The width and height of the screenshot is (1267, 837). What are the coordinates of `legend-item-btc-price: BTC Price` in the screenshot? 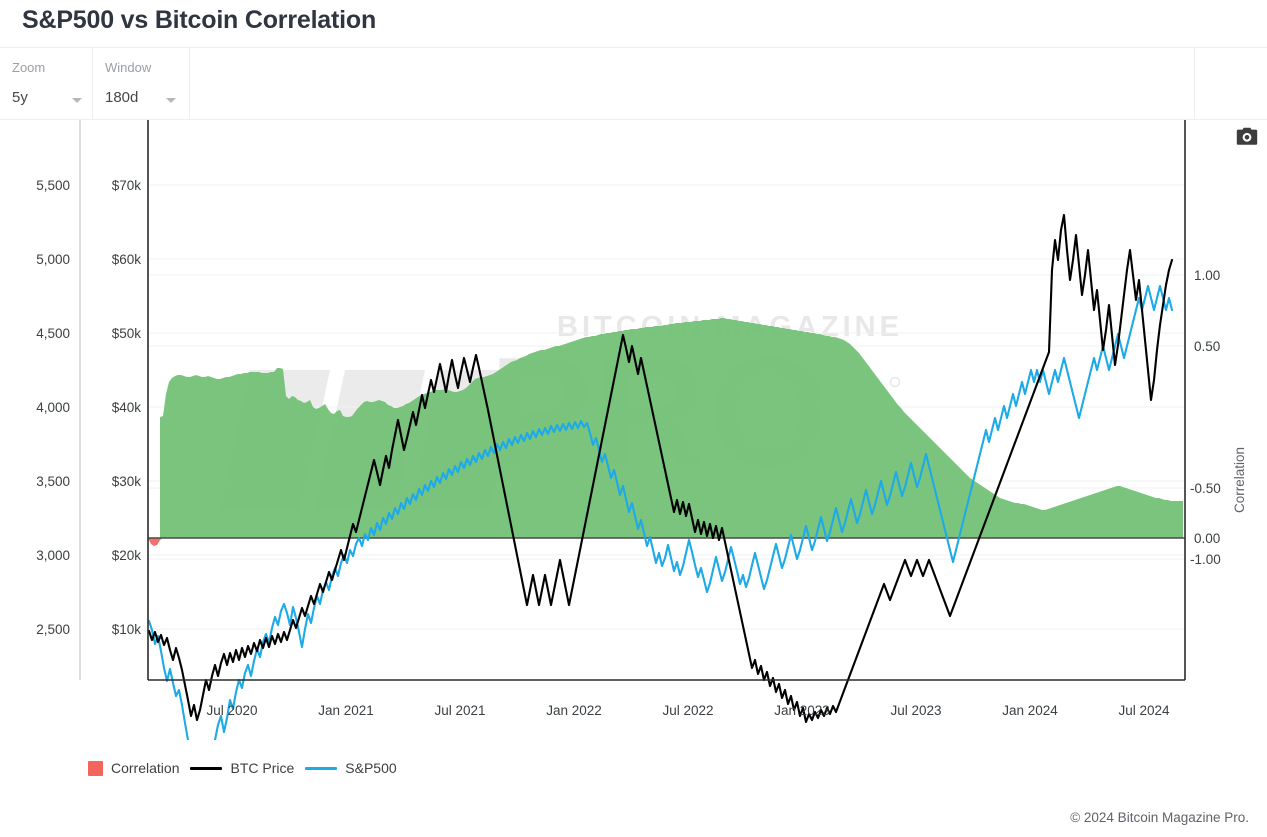 It's located at (242, 768).